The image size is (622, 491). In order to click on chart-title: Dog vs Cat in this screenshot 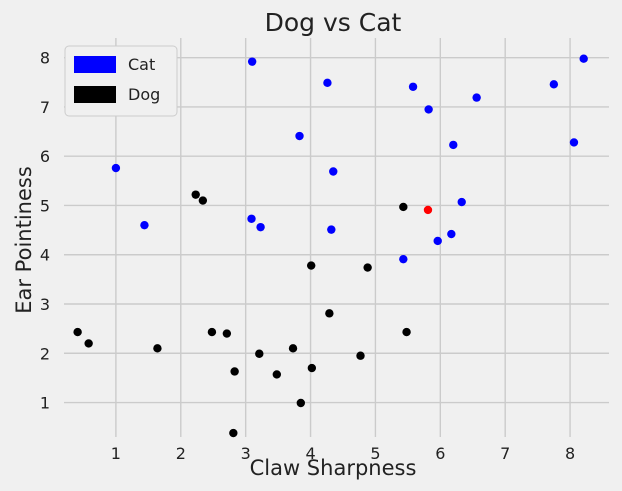, I will do `click(333, 22)`.